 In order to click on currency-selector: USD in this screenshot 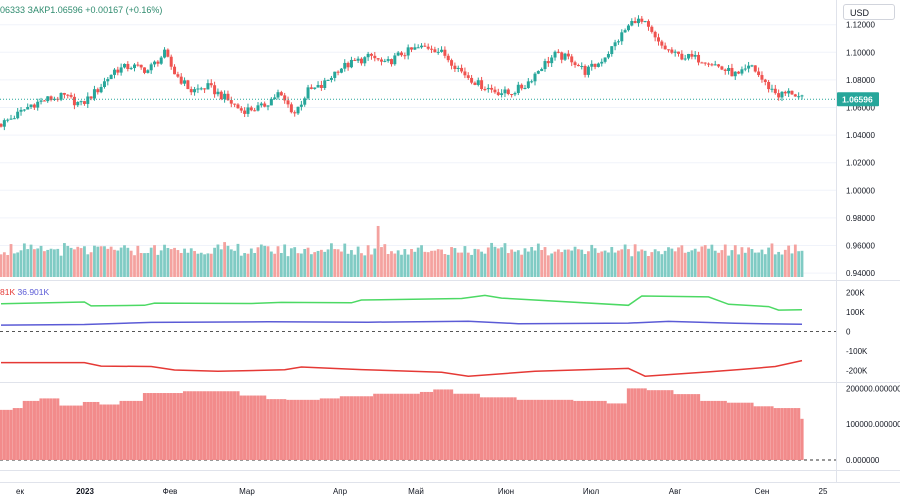, I will do `click(869, 12)`.